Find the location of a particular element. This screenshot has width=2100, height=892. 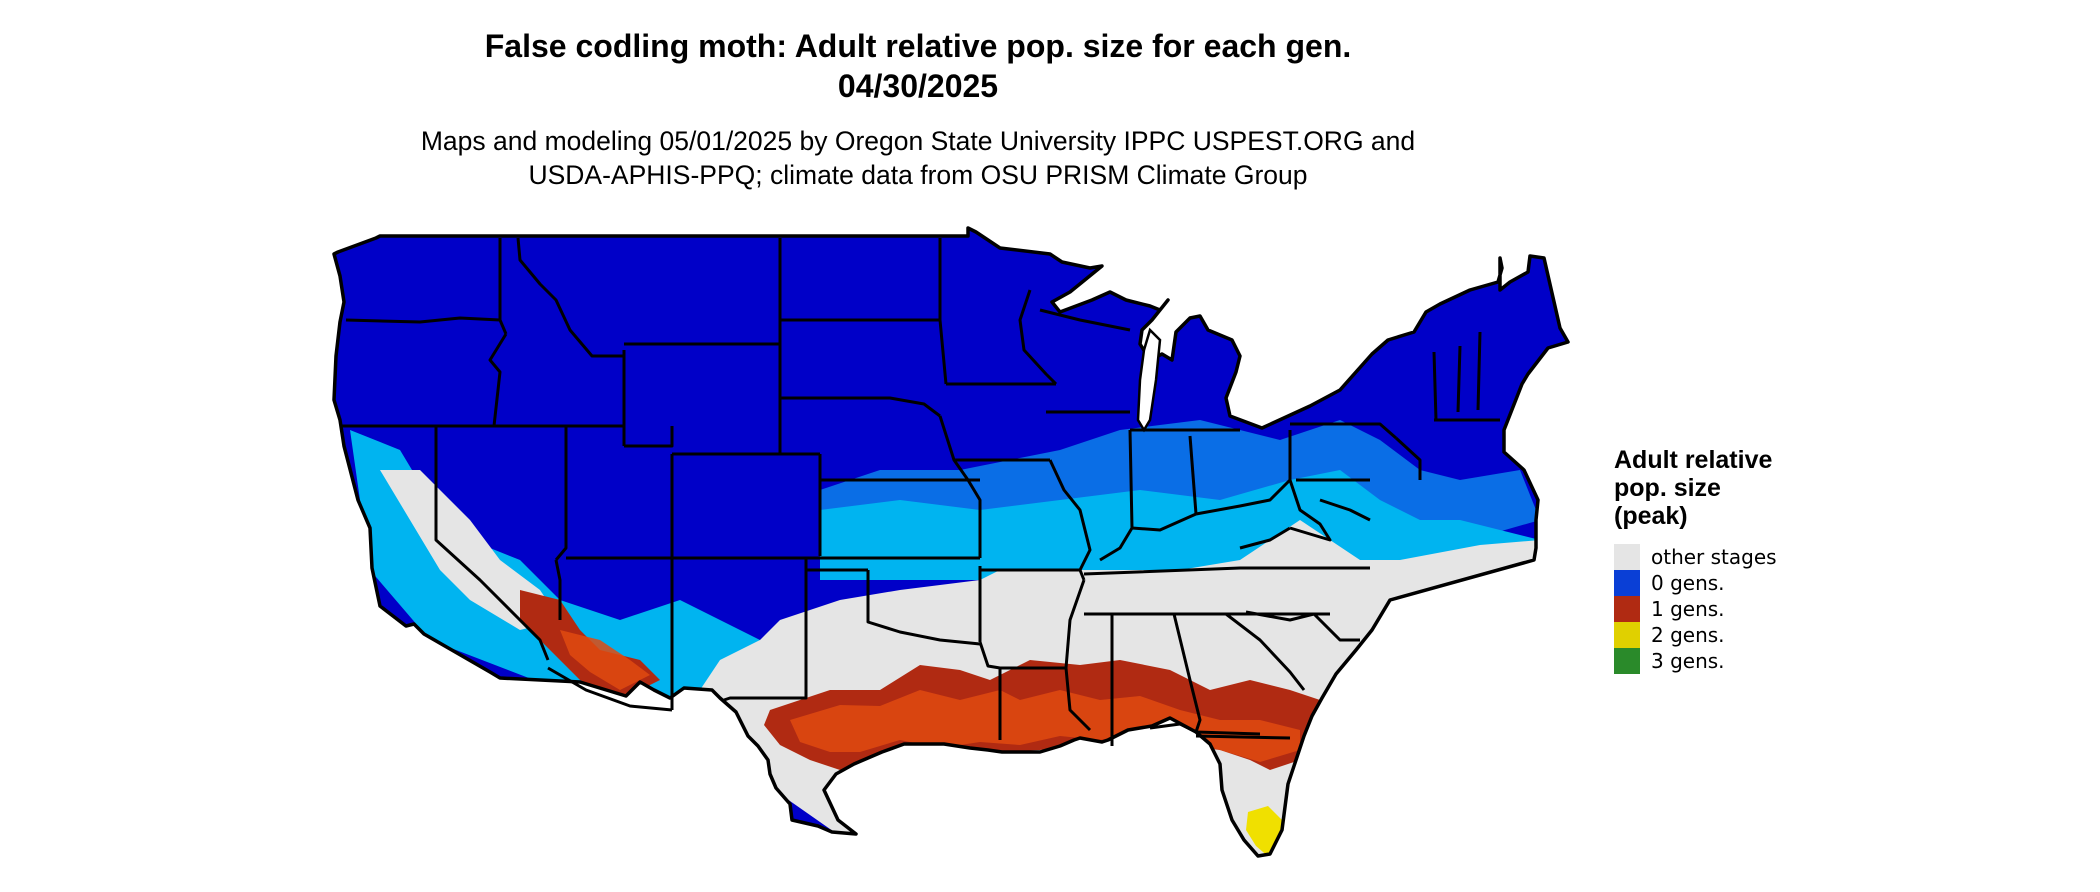

border-il-in is located at coordinates (1116, 495).